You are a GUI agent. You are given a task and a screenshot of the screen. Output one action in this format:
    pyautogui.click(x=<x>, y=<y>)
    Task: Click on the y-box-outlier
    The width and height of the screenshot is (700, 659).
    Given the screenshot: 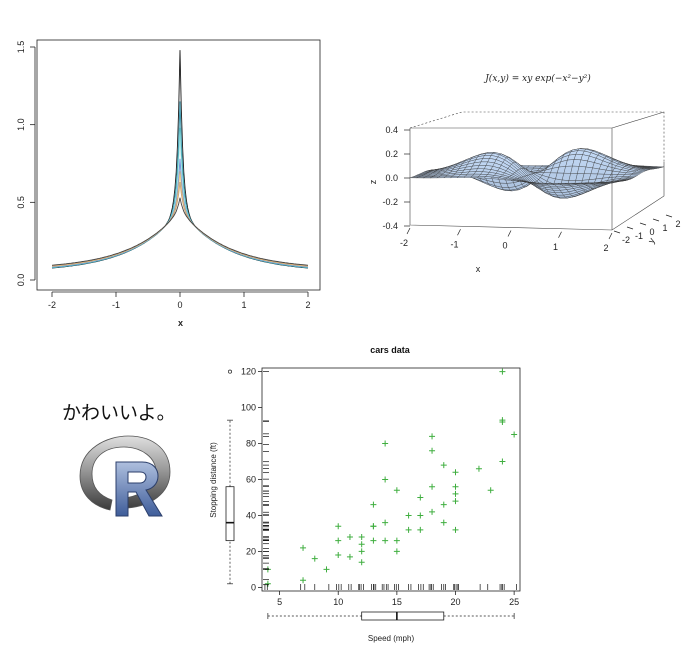 What is the action you would take?
    pyautogui.click(x=230, y=371)
    